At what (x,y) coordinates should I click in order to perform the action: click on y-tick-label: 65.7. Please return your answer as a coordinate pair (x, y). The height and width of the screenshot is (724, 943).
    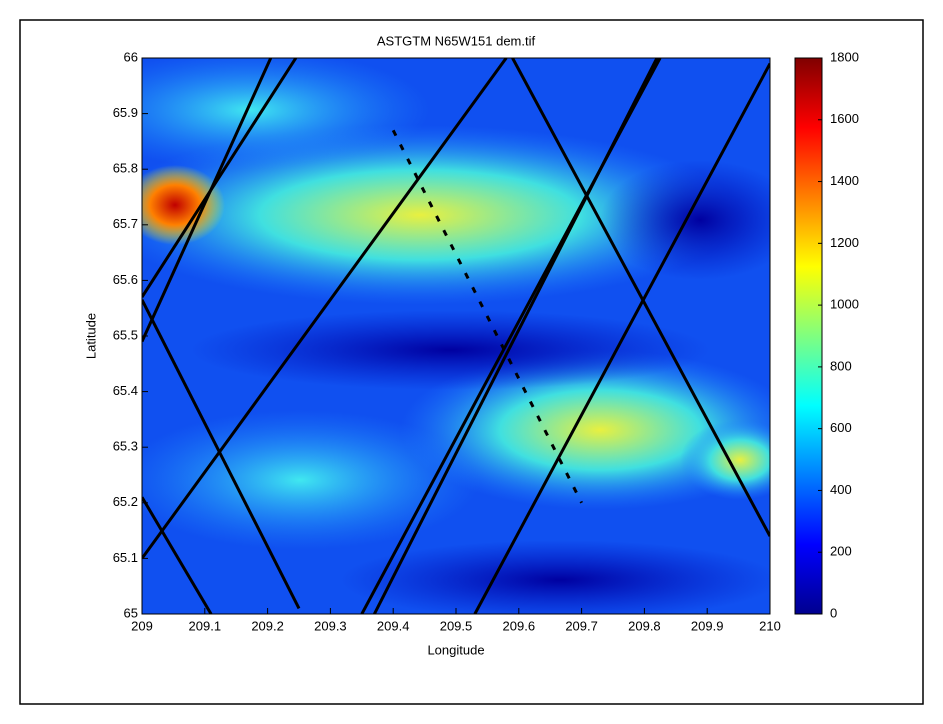
    Looking at the image, I should click on (125, 223).